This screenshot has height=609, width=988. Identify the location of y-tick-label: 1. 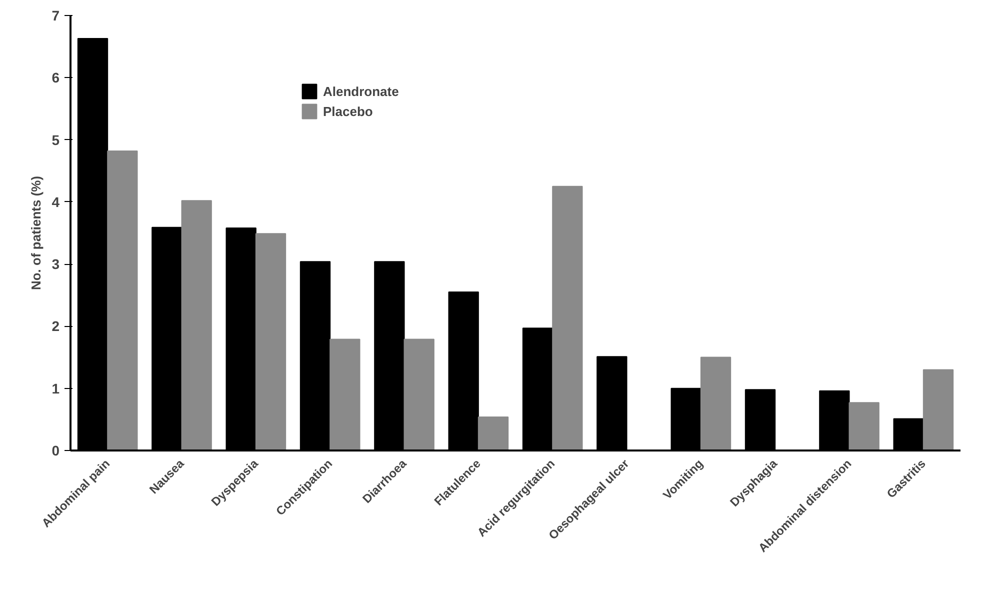
(56, 388).